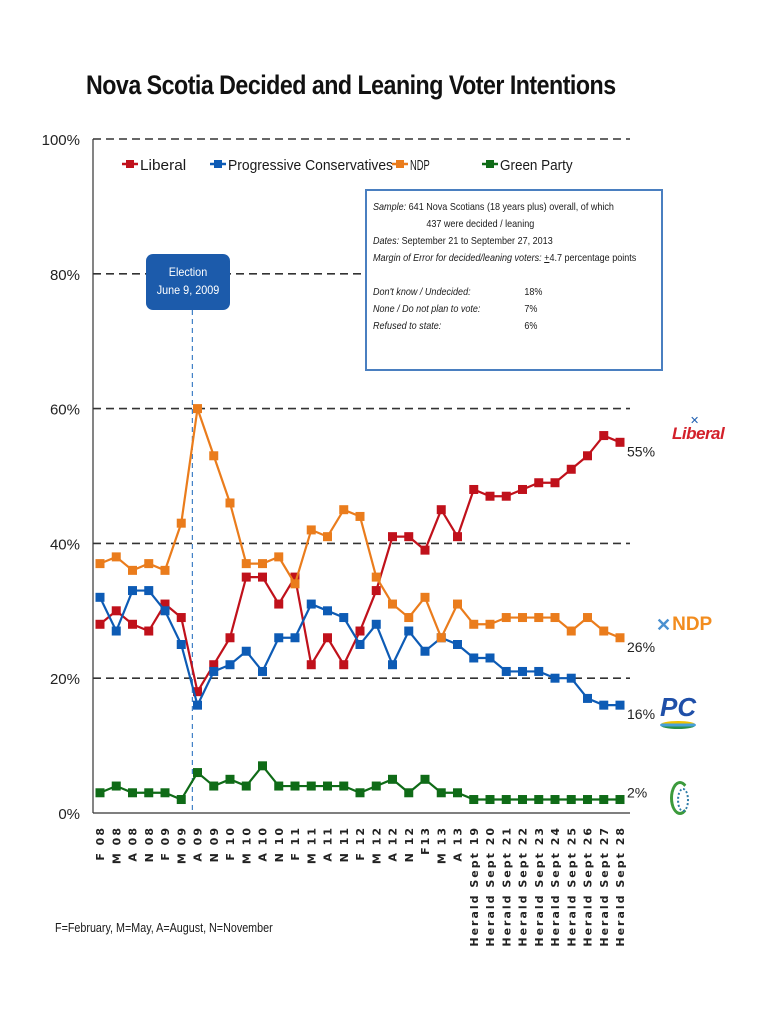 Image resolution: width=768 pixels, height=1024 pixels. Describe the element at coordinates (149, 844) in the screenshot. I see `x-tick-label: N 08` at that location.